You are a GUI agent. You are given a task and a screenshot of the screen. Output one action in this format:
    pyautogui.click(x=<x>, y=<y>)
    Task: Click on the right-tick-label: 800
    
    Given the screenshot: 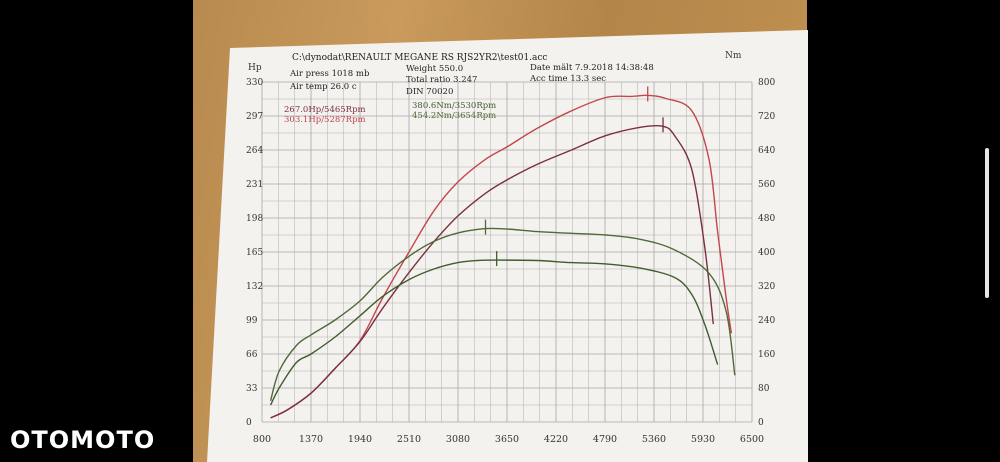 What is the action you would take?
    pyautogui.click(x=766, y=83)
    